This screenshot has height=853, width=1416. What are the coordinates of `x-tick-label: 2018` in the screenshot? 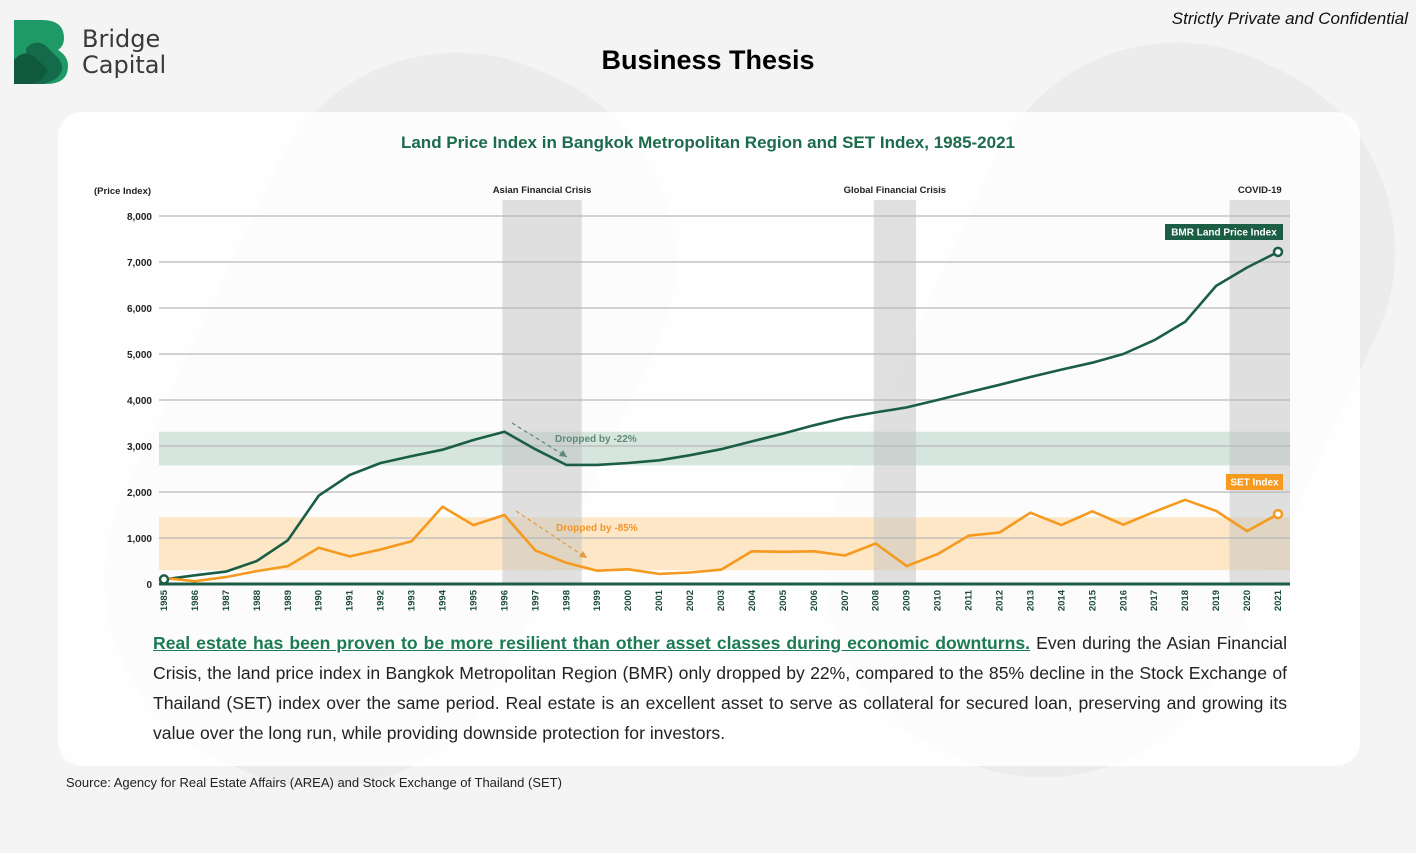 It's located at (1185, 600).